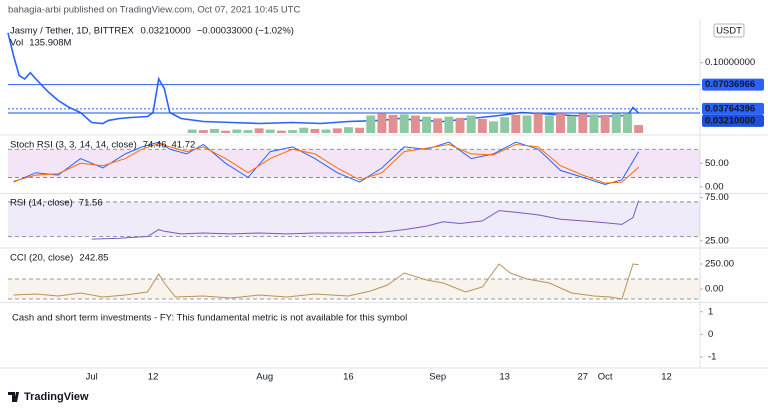 Image resolution: width=768 pixels, height=410 pixels. What do you see at coordinates (73, 145) in the screenshot?
I see `legend-title: Stoch RSI (3, 3, 14, 14, close)` at bounding box center [73, 145].